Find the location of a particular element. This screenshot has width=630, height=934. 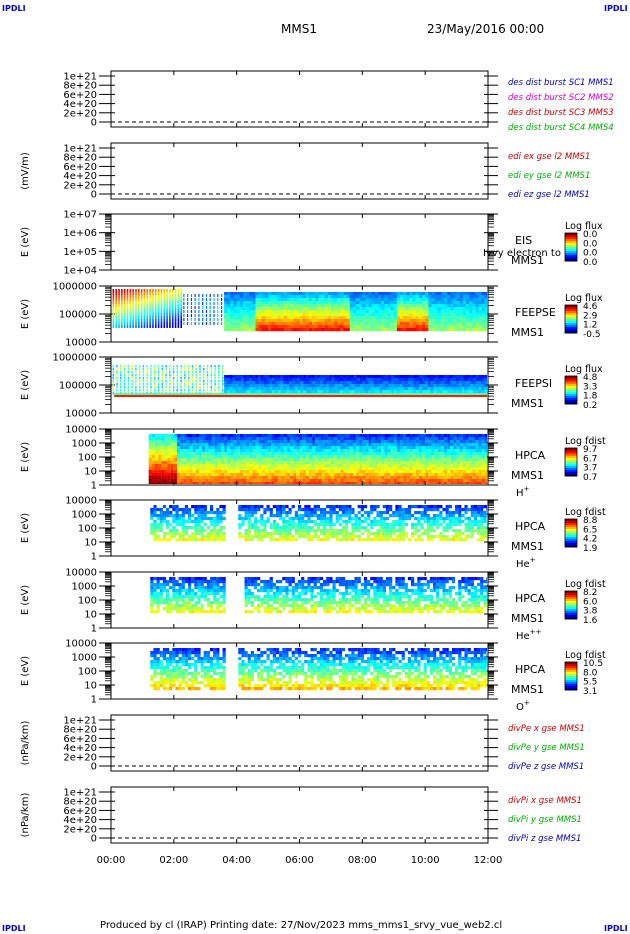

colorbar-tick: 6.0 is located at coordinates (590, 602).